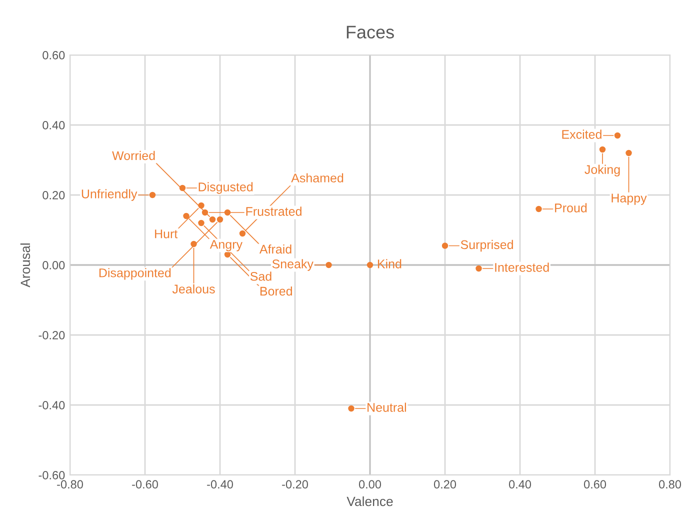  What do you see at coordinates (135, 274) in the screenshot?
I see `data-label: Disappointed` at bounding box center [135, 274].